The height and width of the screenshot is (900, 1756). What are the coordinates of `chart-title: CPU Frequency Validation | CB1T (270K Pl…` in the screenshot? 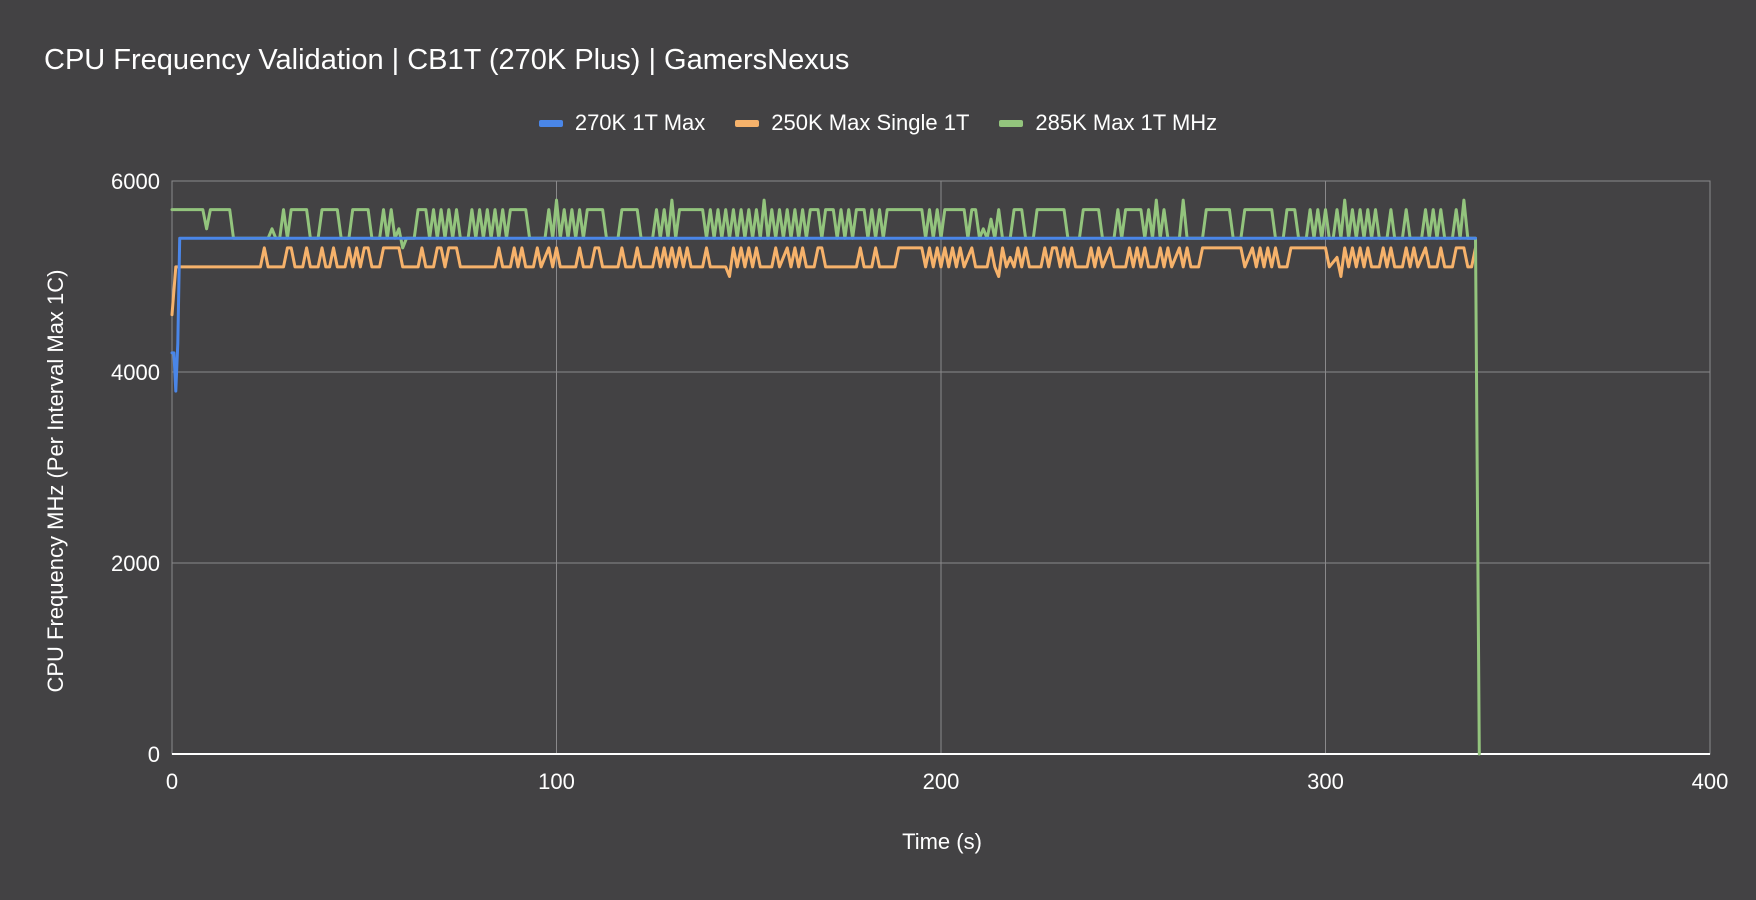 It's located at (447, 60).